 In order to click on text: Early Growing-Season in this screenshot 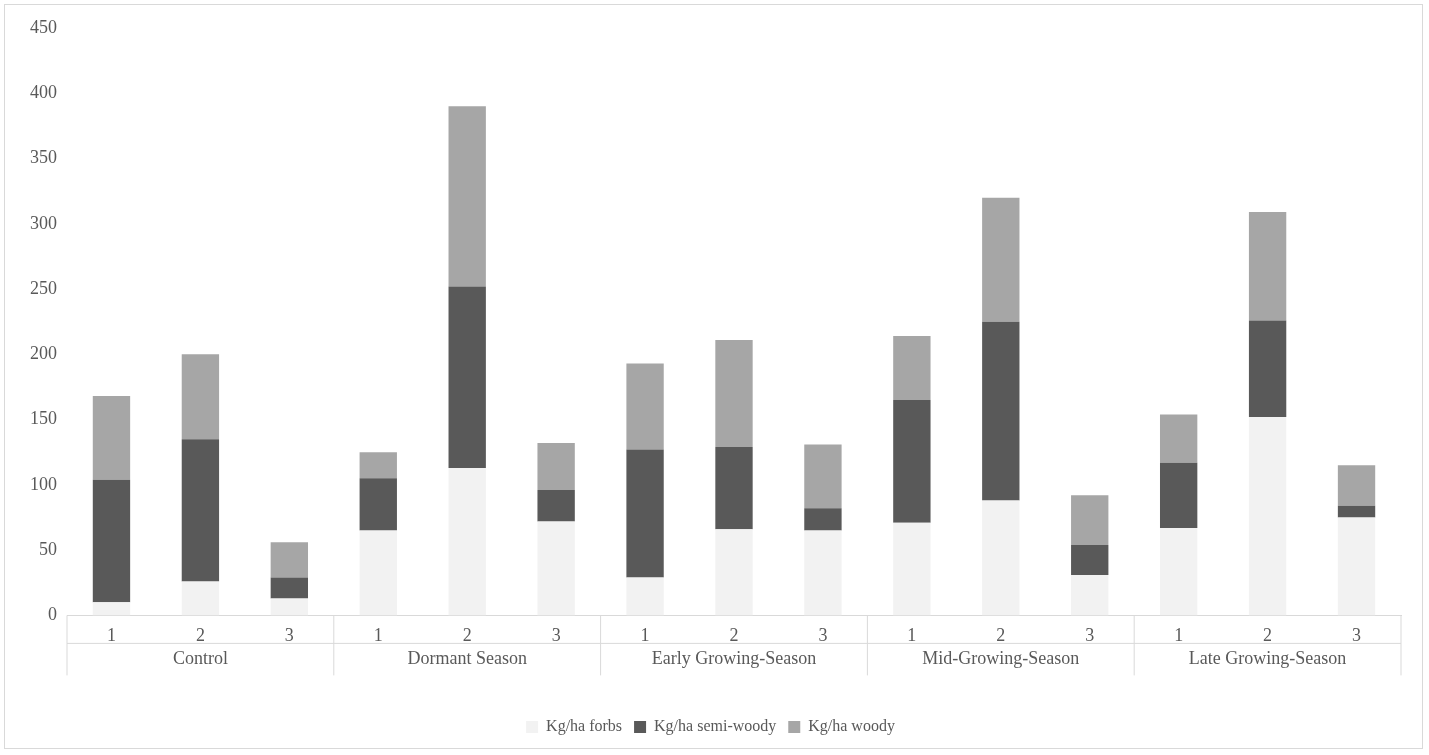, I will do `click(734, 658)`.